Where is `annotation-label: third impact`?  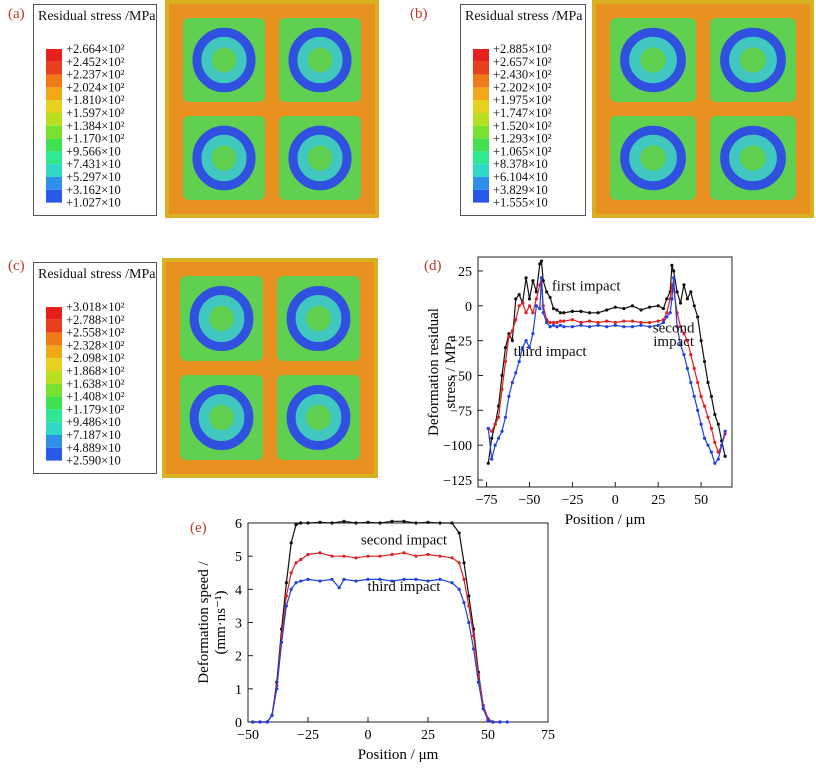
annotation-label: third impact is located at coordinates (551, 352).